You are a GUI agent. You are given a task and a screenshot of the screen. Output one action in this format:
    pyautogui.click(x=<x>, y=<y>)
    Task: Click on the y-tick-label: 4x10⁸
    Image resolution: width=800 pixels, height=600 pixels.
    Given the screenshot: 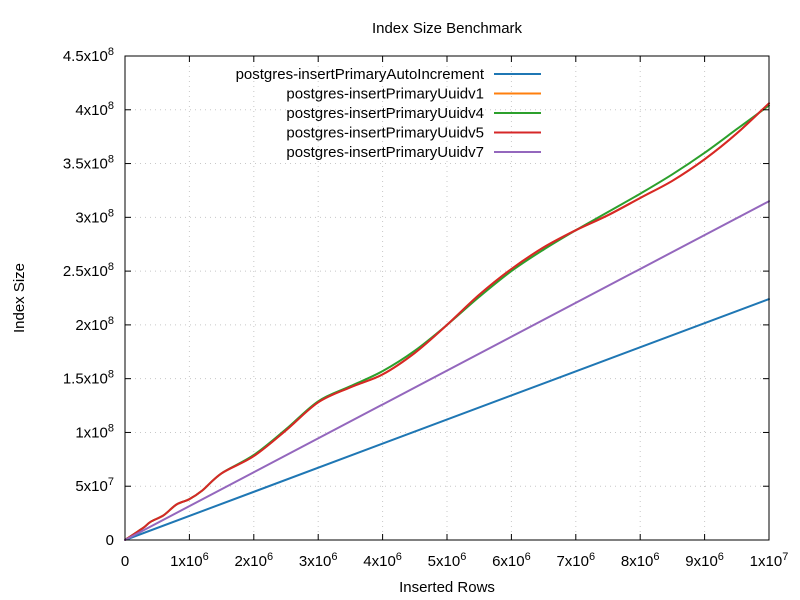 What is the action you would take?
    pyautogui.click(x=94, y=109)
    